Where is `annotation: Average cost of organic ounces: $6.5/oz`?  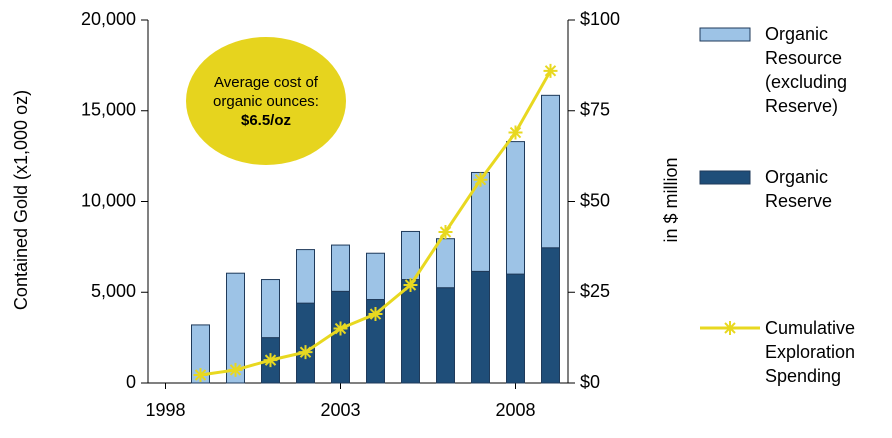
annotation: Average cost of organic ounces: $6.5/oz is located at coordinates (266, 101).